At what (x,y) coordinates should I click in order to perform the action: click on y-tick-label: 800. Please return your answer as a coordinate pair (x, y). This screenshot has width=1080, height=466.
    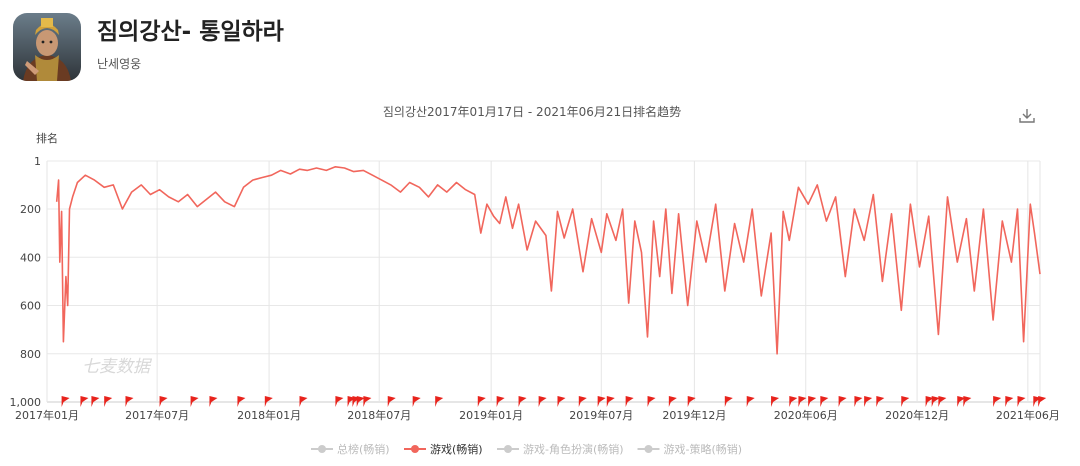
    Looking at the image, I should click on (30, 354).